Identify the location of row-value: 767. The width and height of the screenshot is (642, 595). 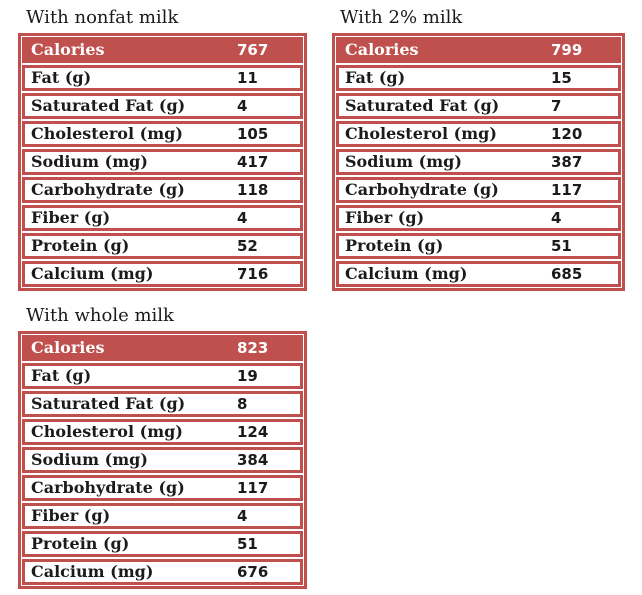
(253, 50).